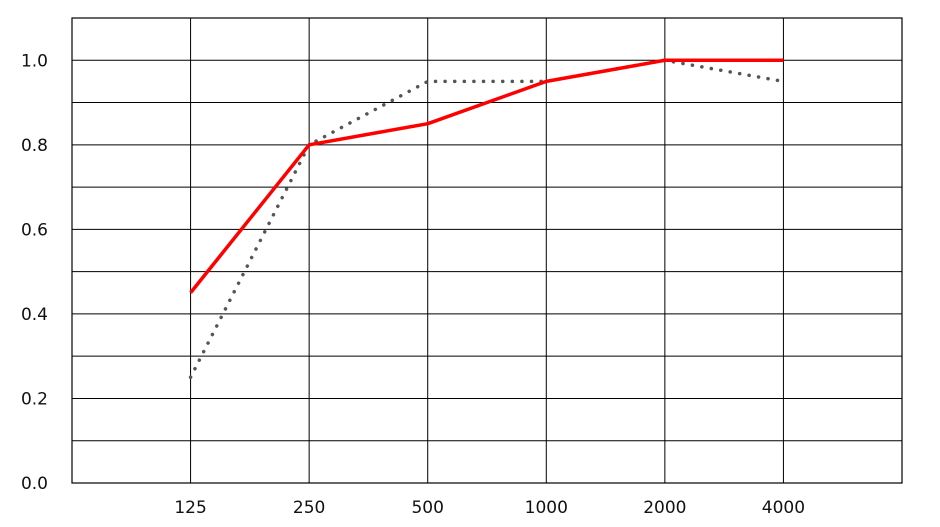  I want to click on x-tick-label: 250, so click(309, 508).